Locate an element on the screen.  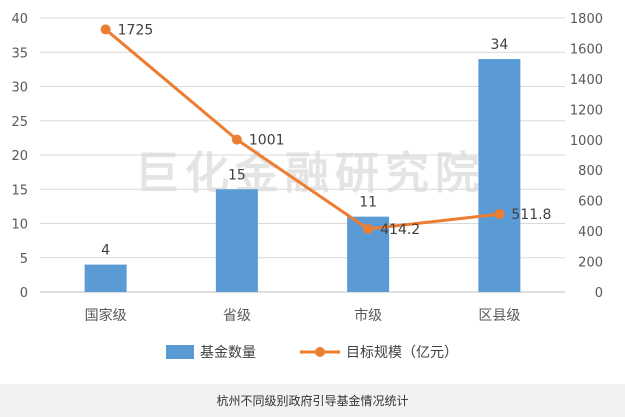
line-data-label: 511.8 is located at coordinates (531, 215).